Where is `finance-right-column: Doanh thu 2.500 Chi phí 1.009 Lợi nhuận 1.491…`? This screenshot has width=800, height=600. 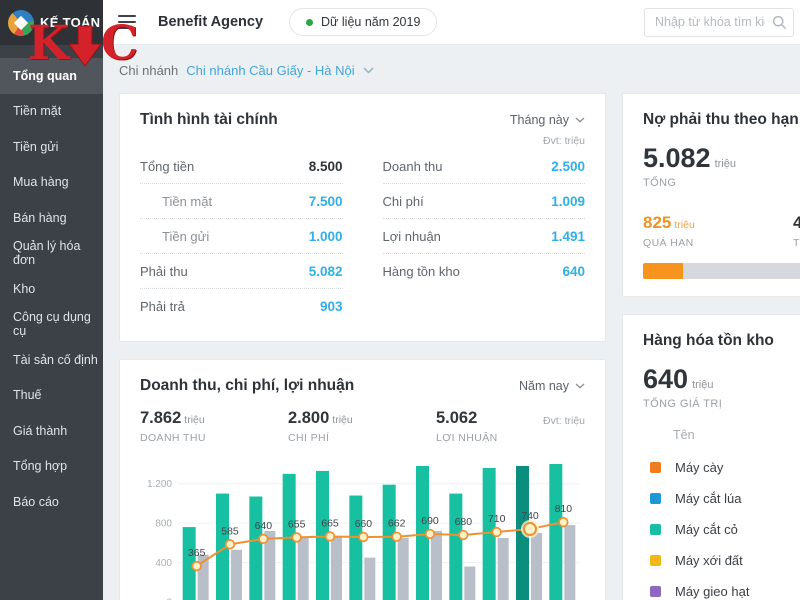 finance-right-column: Doanh thu 2.500 Chi phí 1.009 Lợi nhuận 1.491… is located at coordinates (483, 236).